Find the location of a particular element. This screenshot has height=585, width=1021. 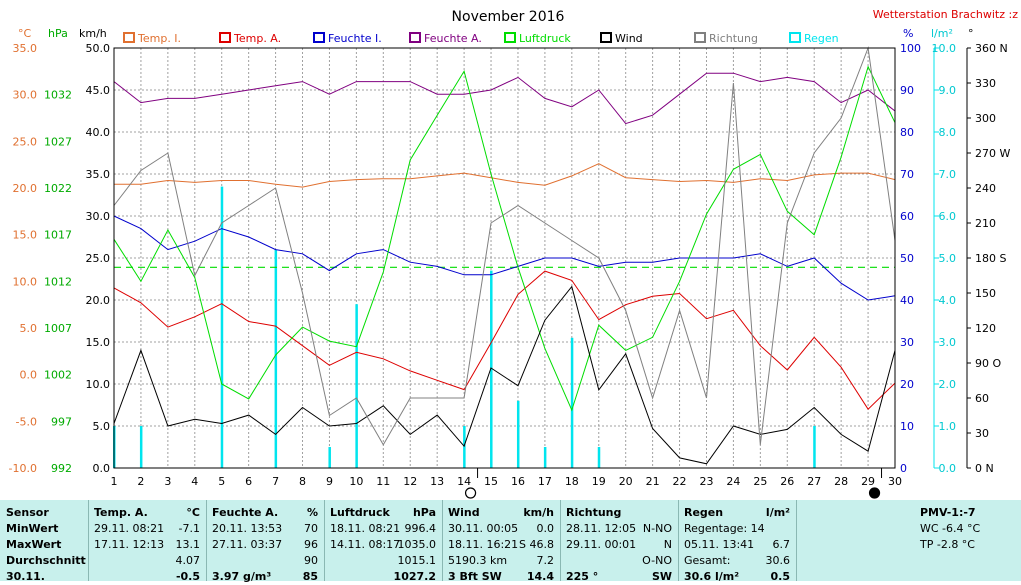

humidity-tick: 90 is located at coordinates (907, 90).